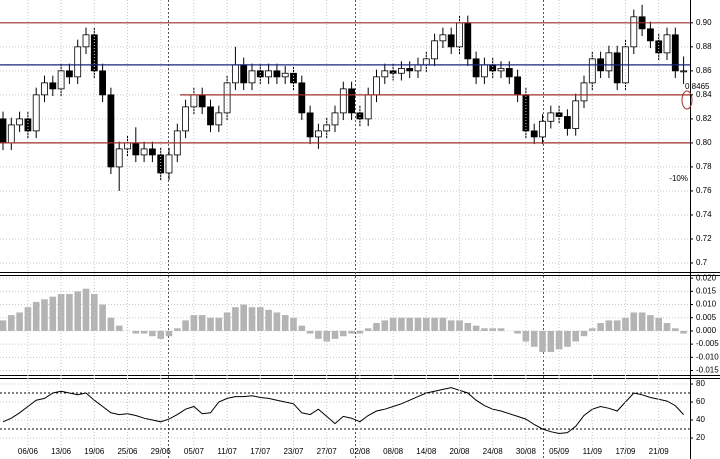  What do you see at coordinates (426, 451) in the screenshot?
I see `x-tick-label: 14/08` at bounding box center [426, 451].